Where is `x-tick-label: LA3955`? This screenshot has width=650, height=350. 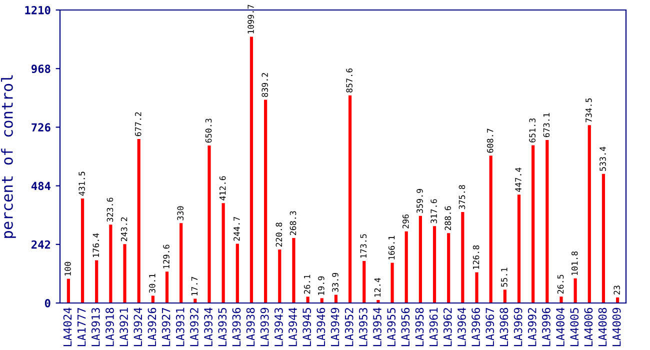
x-tick-label: LA3955 is located at coordinates (391, 327).